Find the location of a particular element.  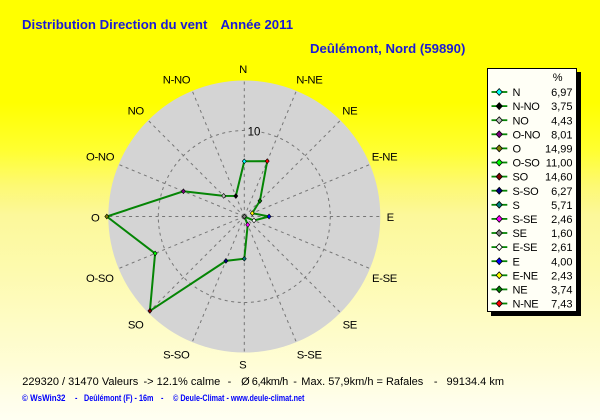

svg-text: 2,46 is located at coordinates (561, 220).